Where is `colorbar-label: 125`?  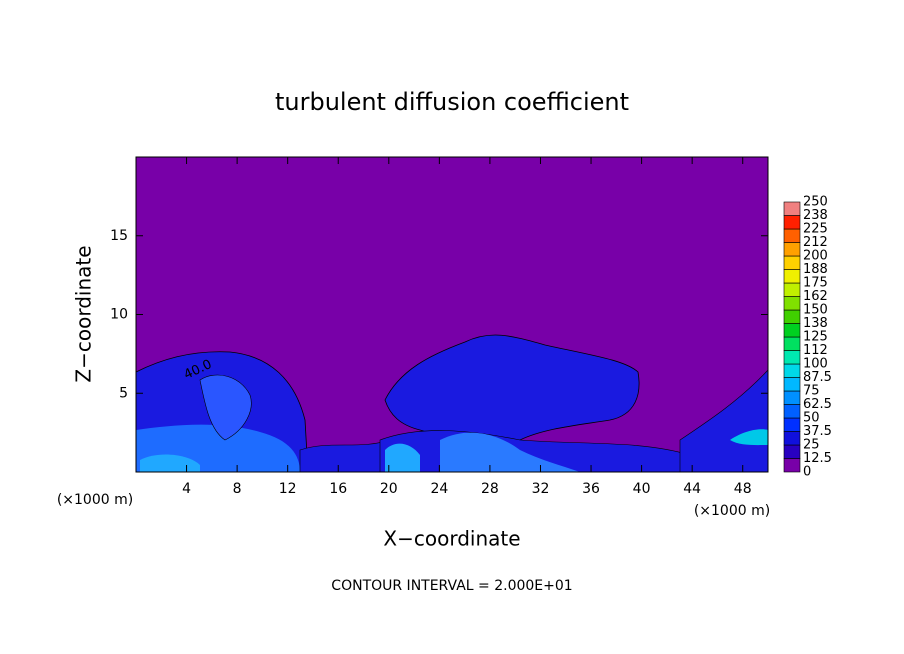 colorbar-label: 125 is located at coordinates (815, 337).